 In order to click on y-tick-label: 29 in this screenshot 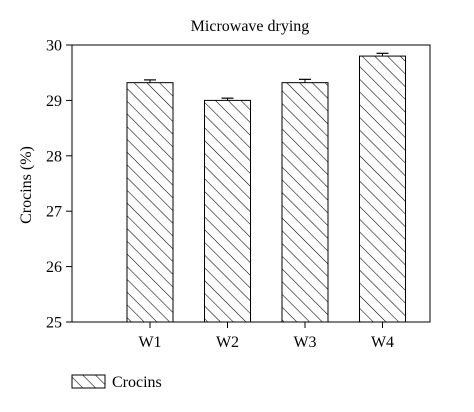, I will do `click(54, 101)`.